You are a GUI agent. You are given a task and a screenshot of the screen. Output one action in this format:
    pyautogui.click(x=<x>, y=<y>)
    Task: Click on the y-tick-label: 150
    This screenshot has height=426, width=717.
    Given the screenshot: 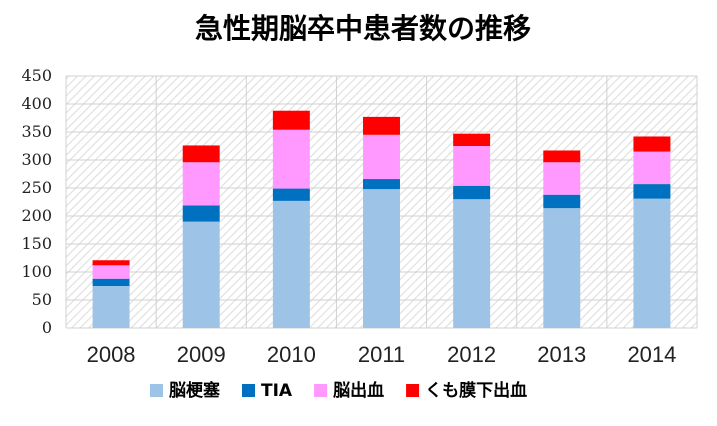 What is the action you would take?
    pyautogui.click(x=36, y=243)
    